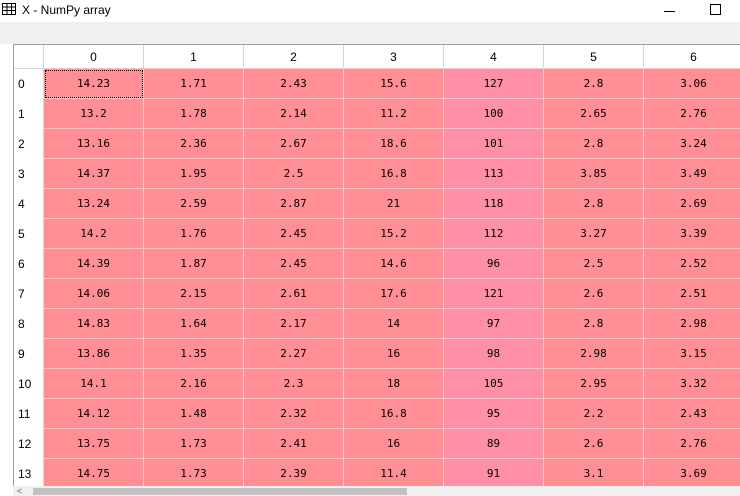  I want to click on table-cell: 97, so click(494, 324).